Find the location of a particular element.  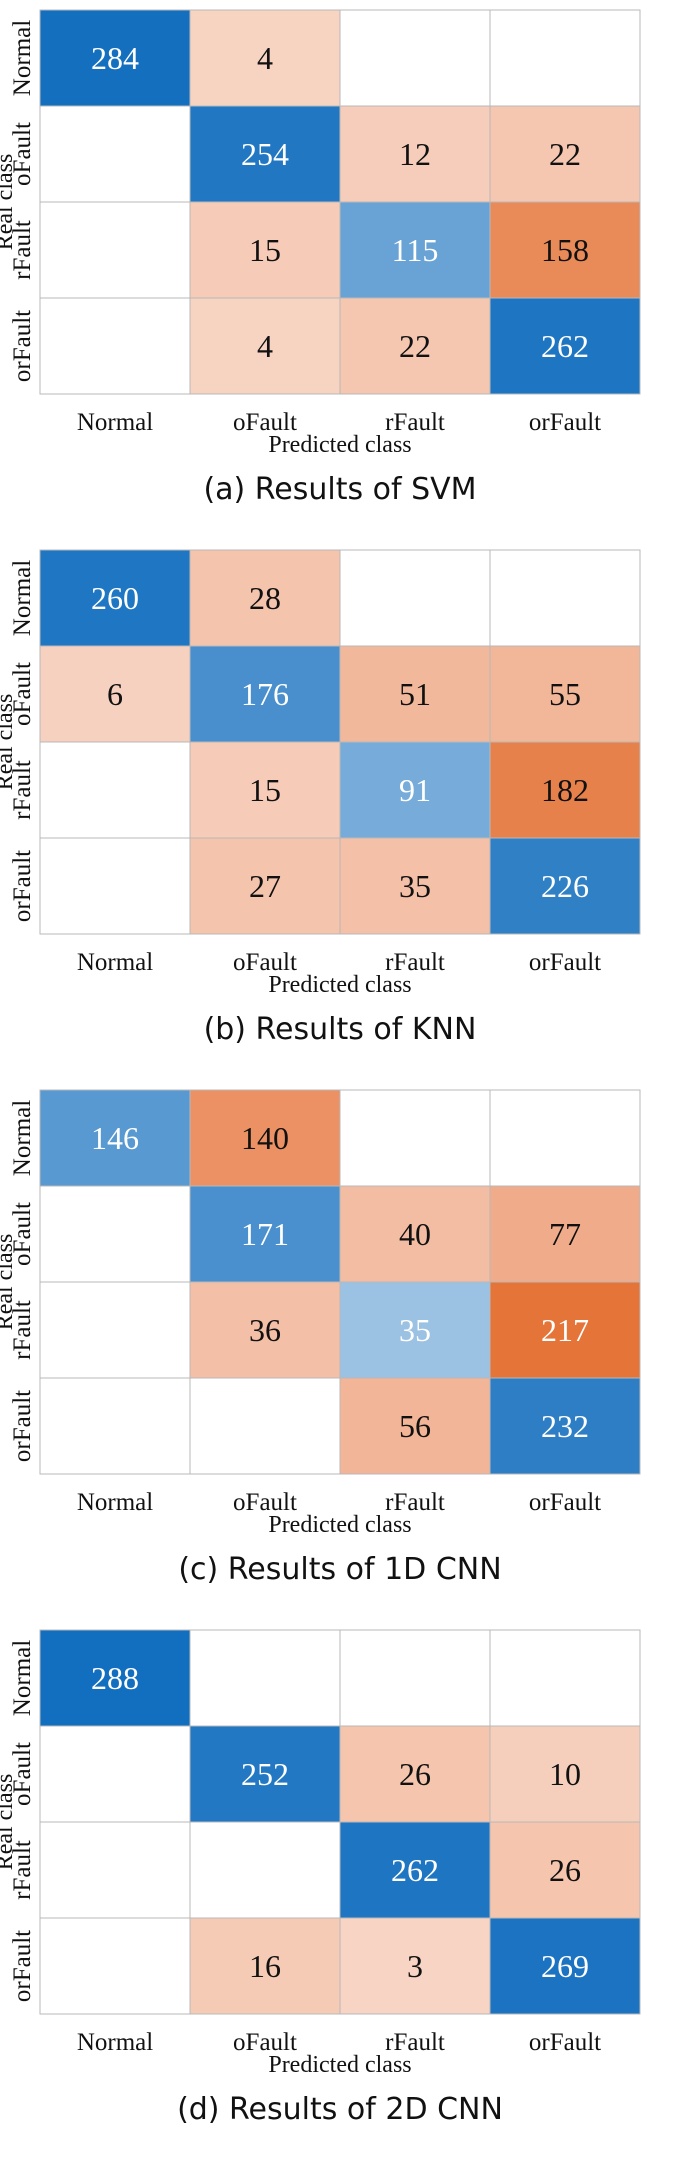

cell-value-label: 252 is located at coordinates (265, 1774).